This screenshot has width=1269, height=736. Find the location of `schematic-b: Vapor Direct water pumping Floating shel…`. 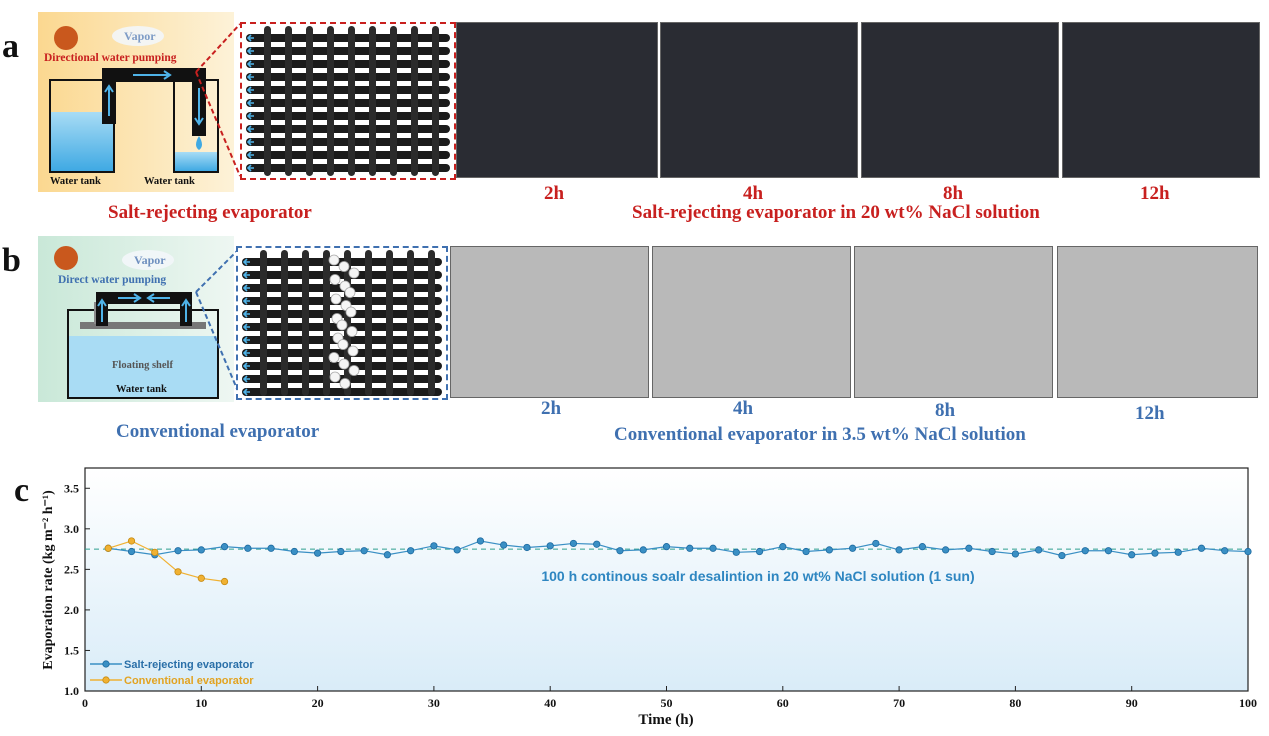

schematic-b: Vapor Direct water pumping Floating shel… is located at coordinates (136, 319).